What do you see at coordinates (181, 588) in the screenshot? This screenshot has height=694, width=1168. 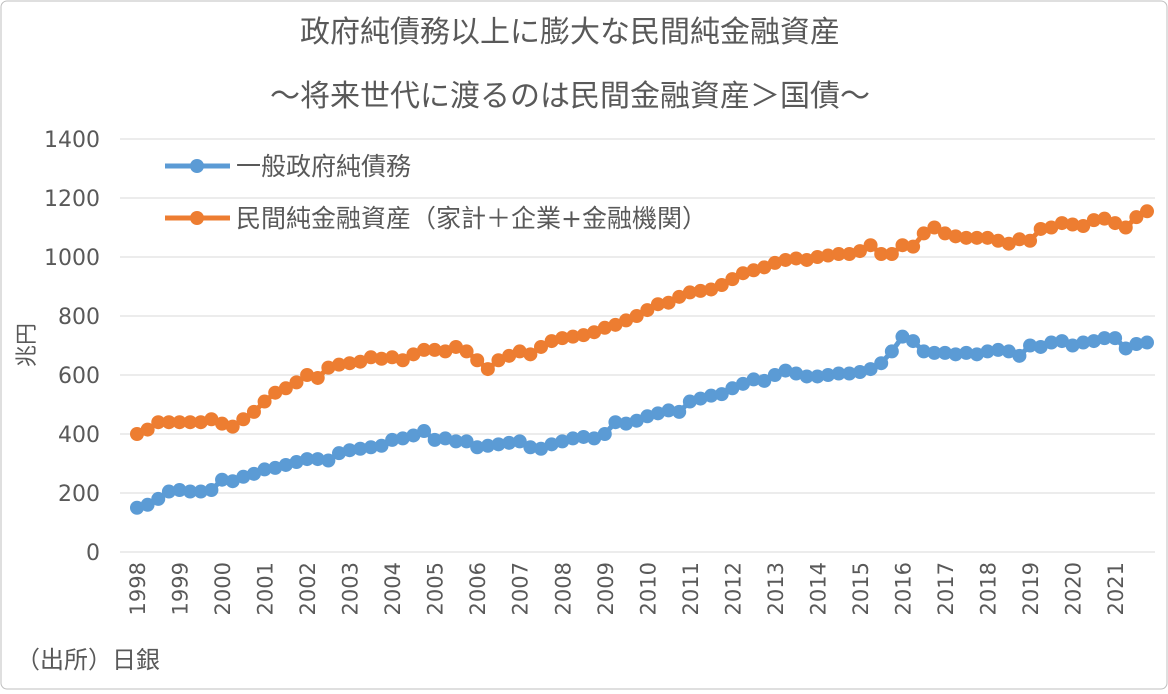 I see `x-tick-label: 1999` at bounding box center [181, 588].